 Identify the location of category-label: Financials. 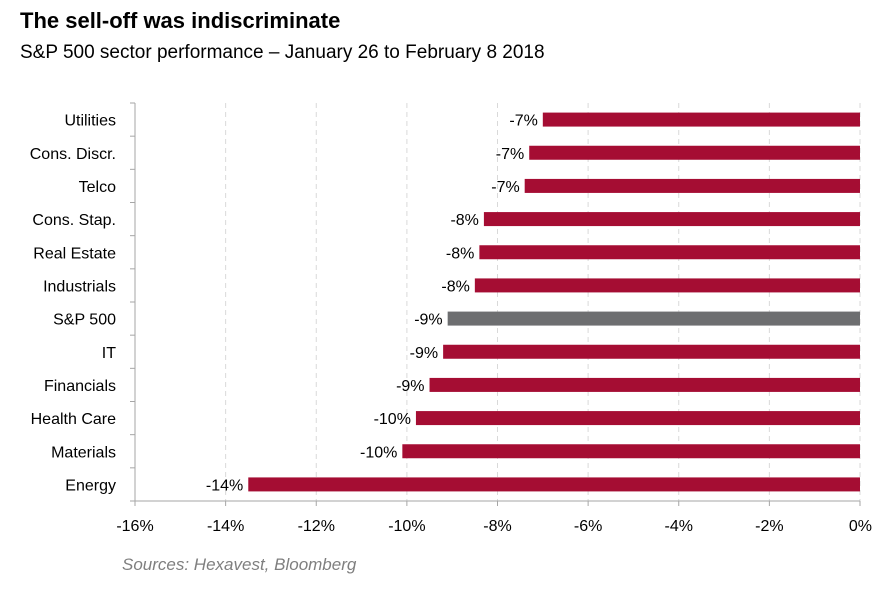
(80, 386).